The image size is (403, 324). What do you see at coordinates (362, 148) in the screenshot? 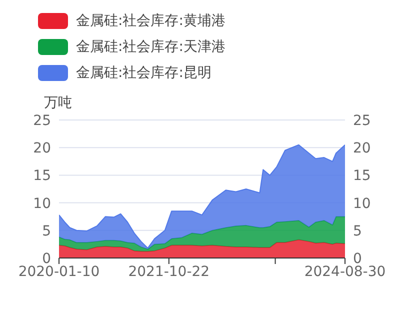
I see `y2-tick-label: 20` at bounding box center [362, 148].